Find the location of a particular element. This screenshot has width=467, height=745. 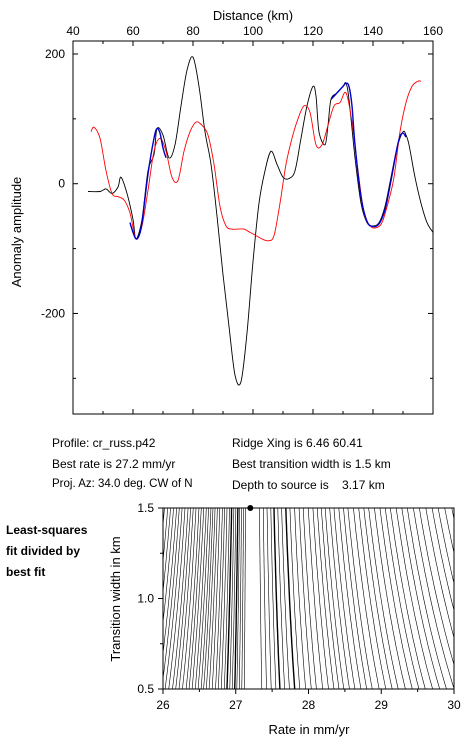

bottom-y-tick-label: 1.0 is located at coordinates (145, 599).